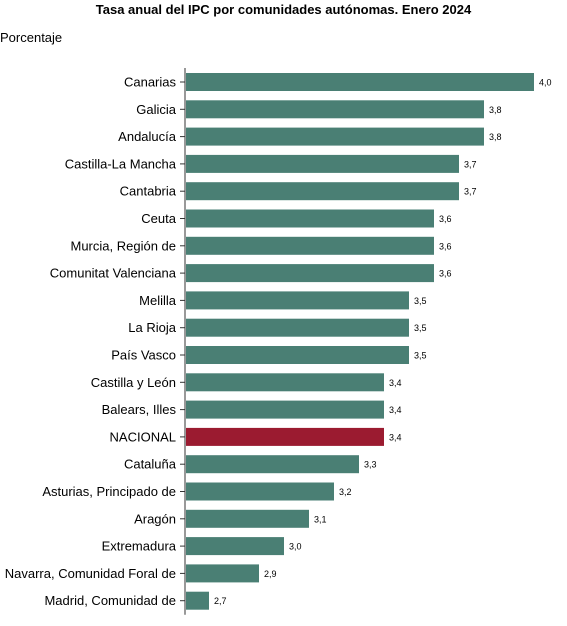 The width and height of the screenshot is (567, 626). Describe the element at coordinates (90, 573) in the screenshot. I see `category-label: Navarra, Comunidad Foral de` at that location.